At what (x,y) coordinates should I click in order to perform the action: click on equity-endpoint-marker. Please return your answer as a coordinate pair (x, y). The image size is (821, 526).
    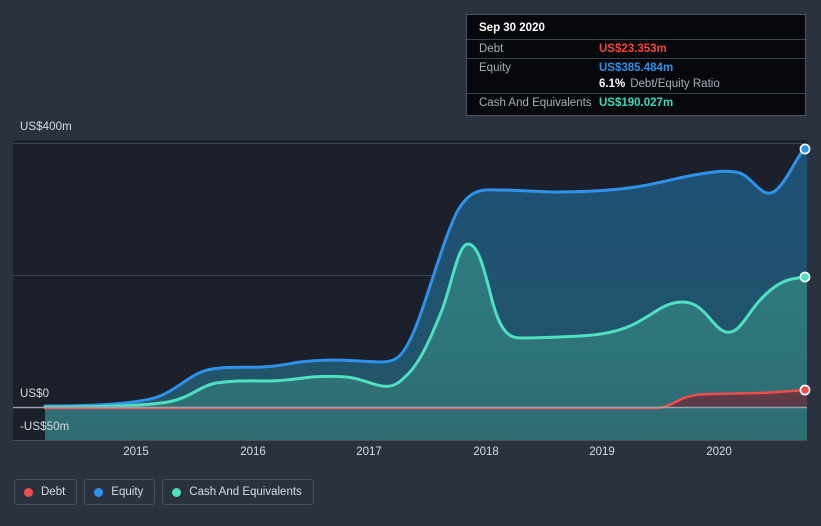
    Looking at the image, I should click on (805, 149).